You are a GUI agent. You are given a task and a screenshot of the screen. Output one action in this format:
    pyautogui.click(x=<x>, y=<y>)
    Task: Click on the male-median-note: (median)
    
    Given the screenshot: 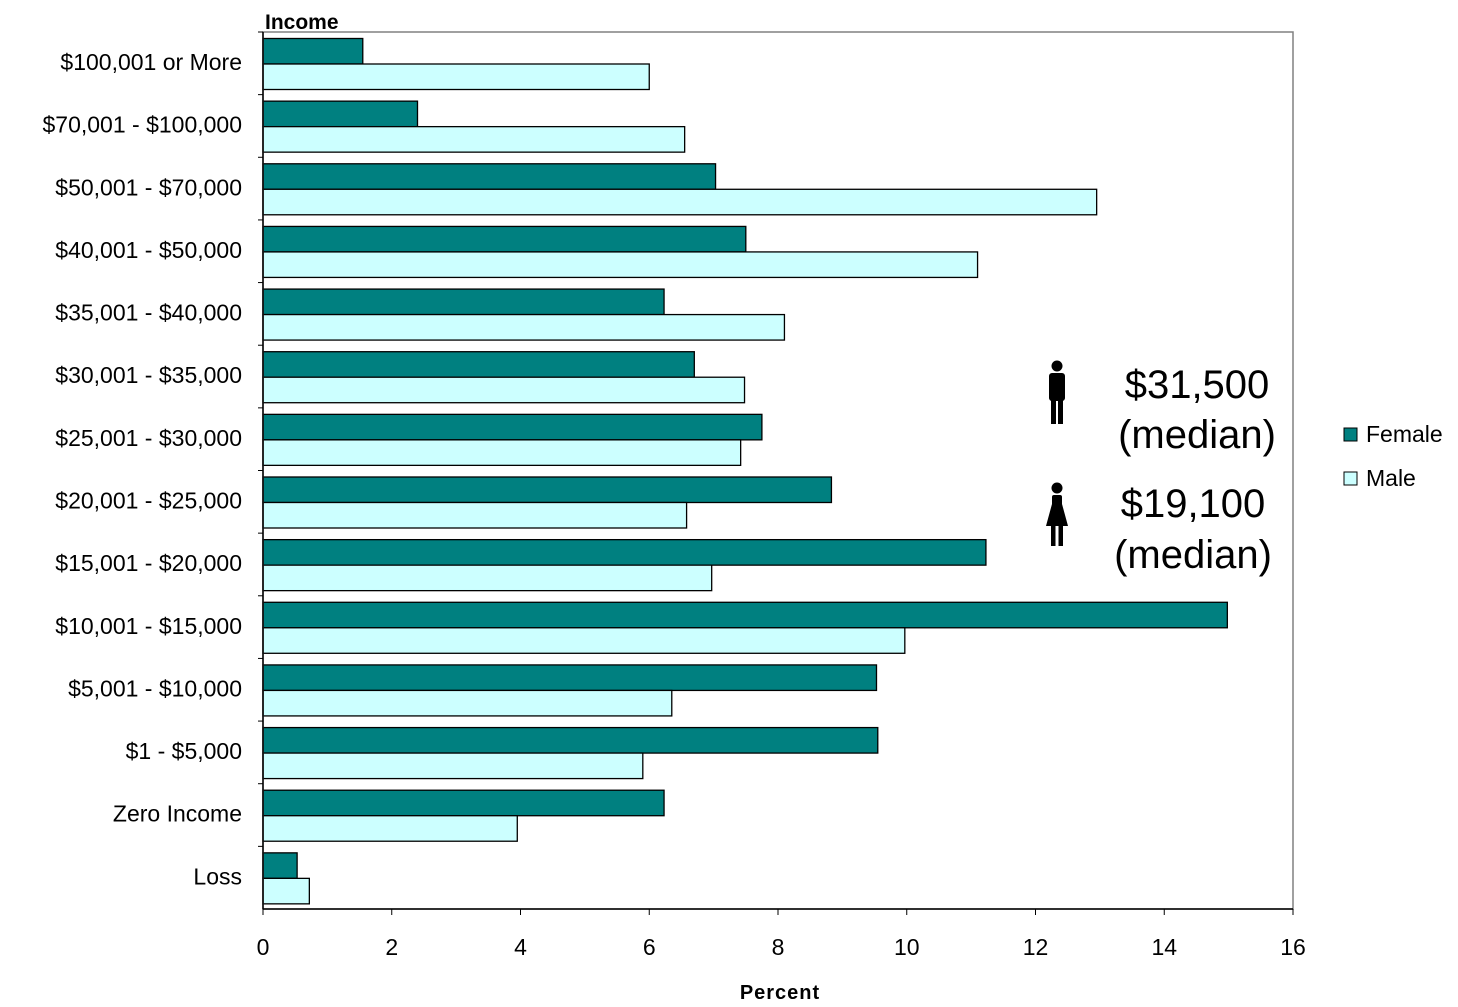 What is the action you would take?
    pyautogui.click(x=1197, y=435)
    